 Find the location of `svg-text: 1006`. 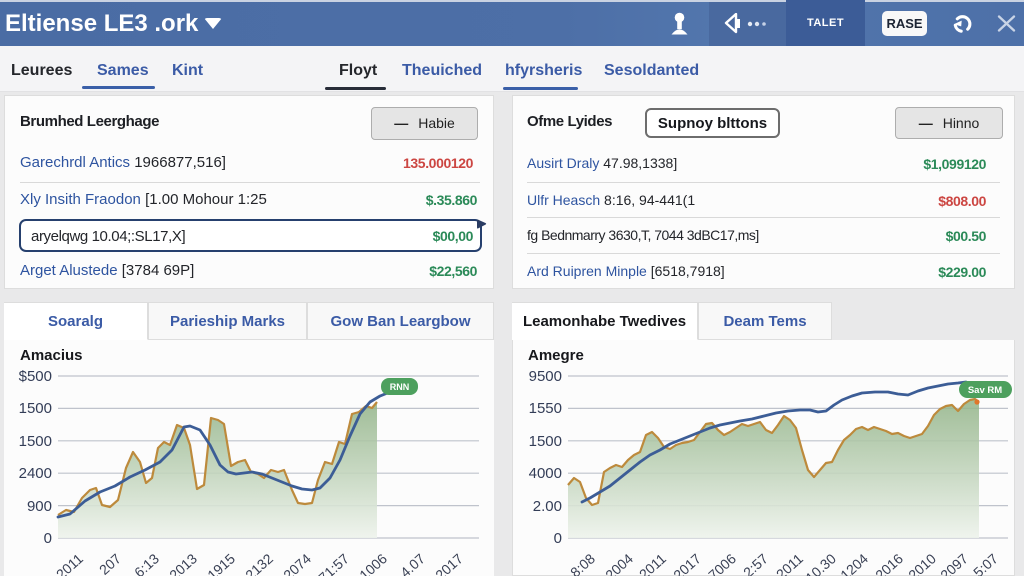

svg-text: 1006 is located at coordinates (373, 563).